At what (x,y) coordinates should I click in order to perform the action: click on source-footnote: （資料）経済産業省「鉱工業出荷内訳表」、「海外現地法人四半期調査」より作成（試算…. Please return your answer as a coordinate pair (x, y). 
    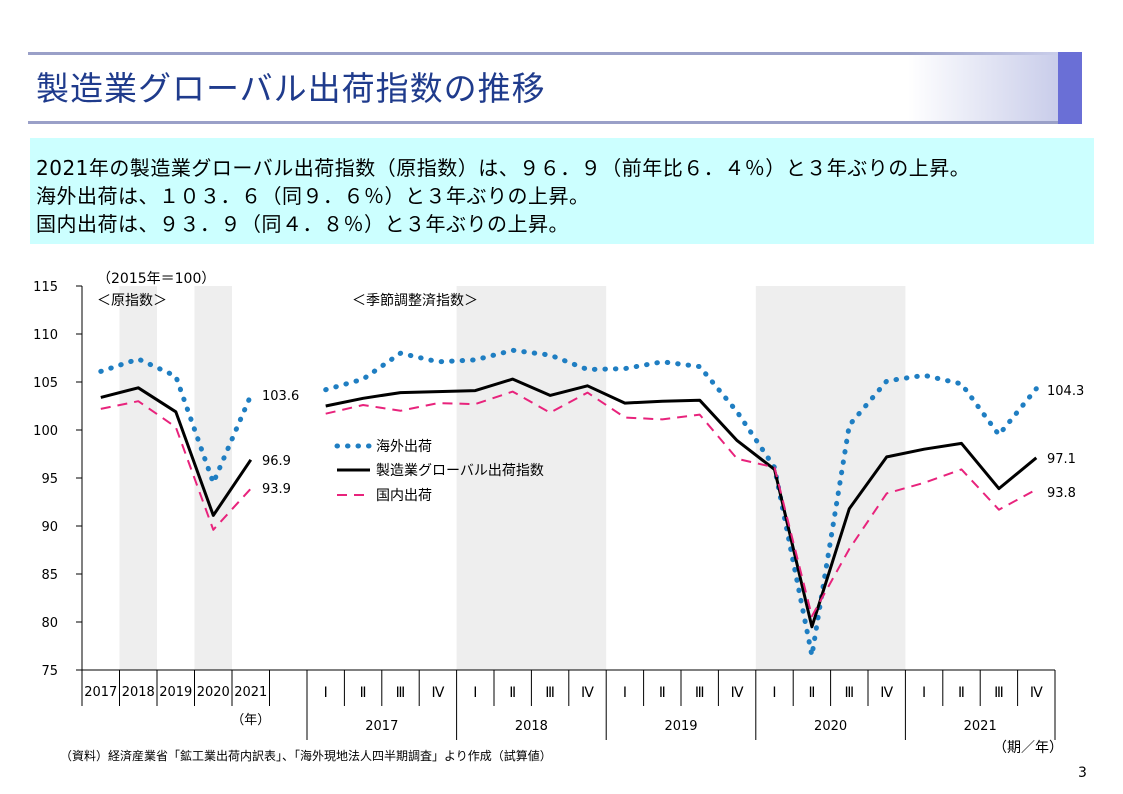
    Looking at the image, I should click on (306, 756).